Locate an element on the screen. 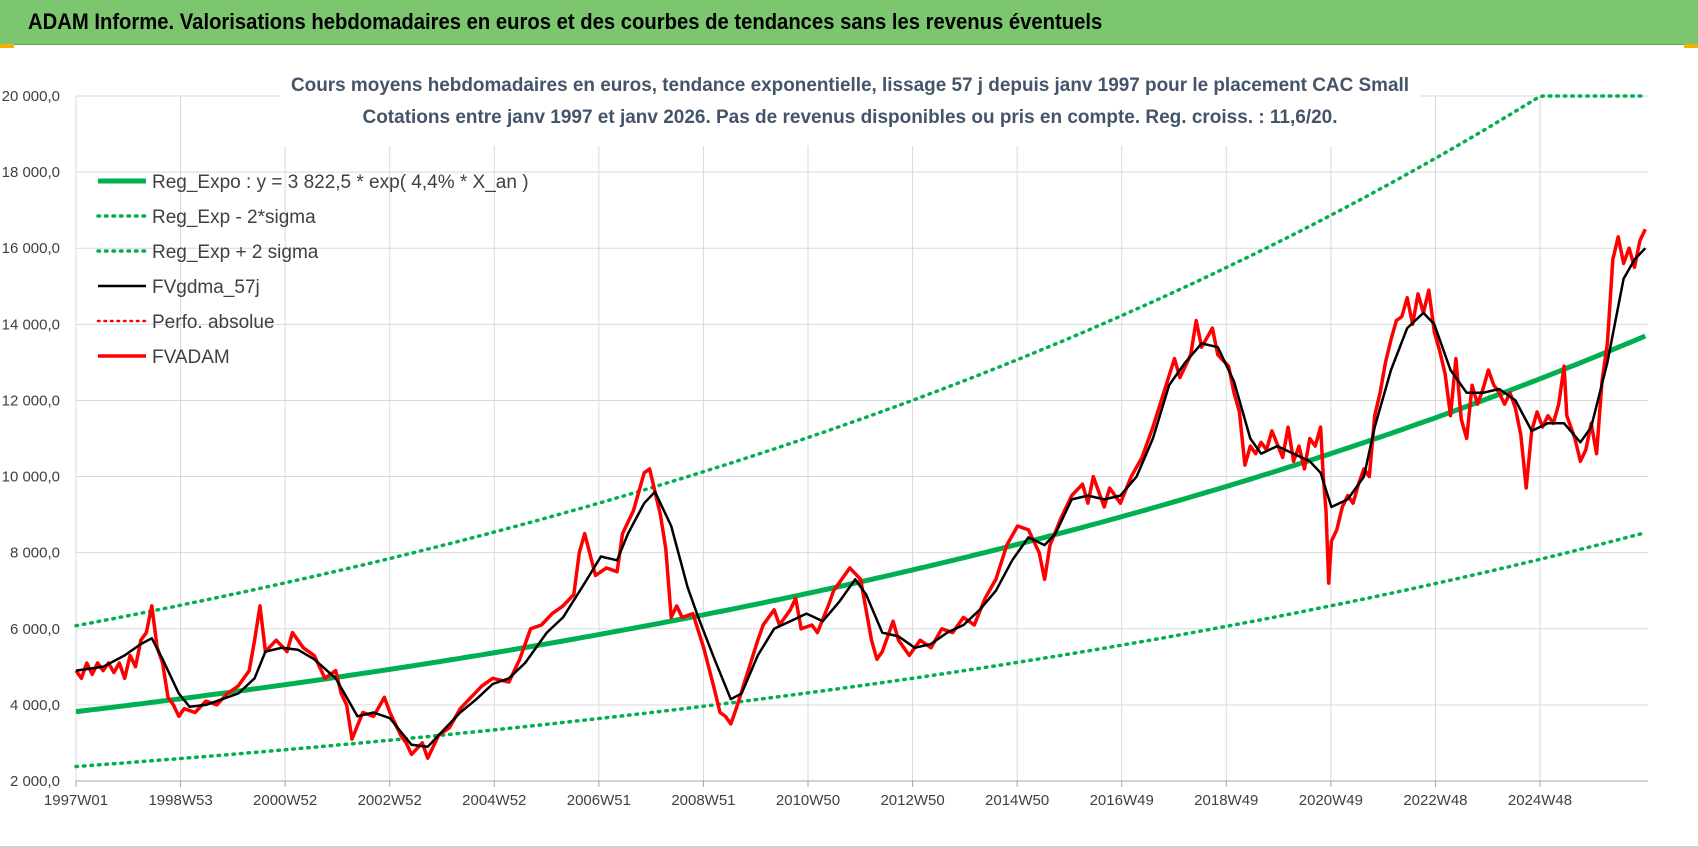  x-tick-label: 2018W49 is located at coordinates (1226, 800).